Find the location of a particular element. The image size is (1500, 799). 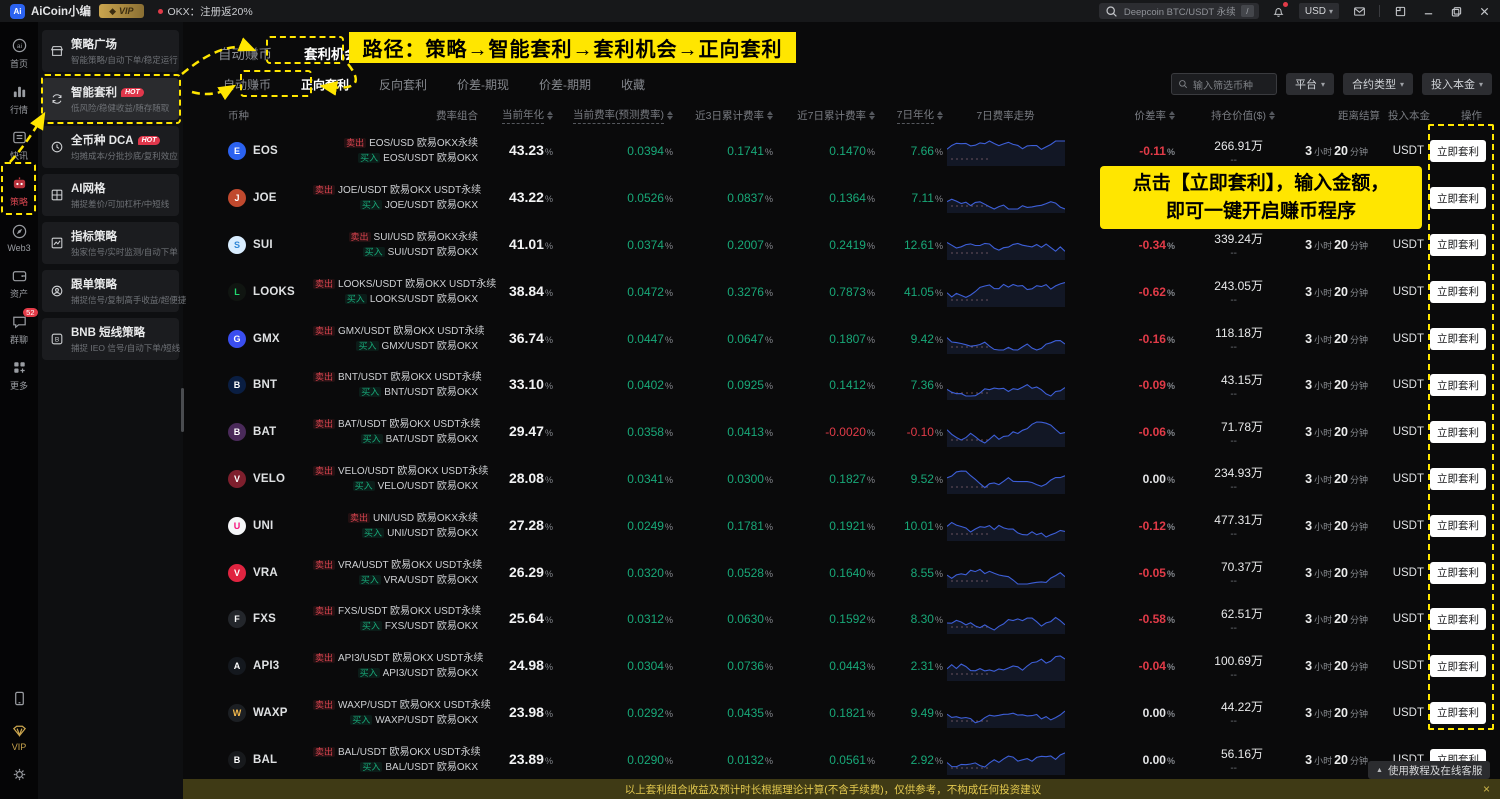

column-header-近3日累计费率: 近3日累计费率 is located at coordinates (723, 115).